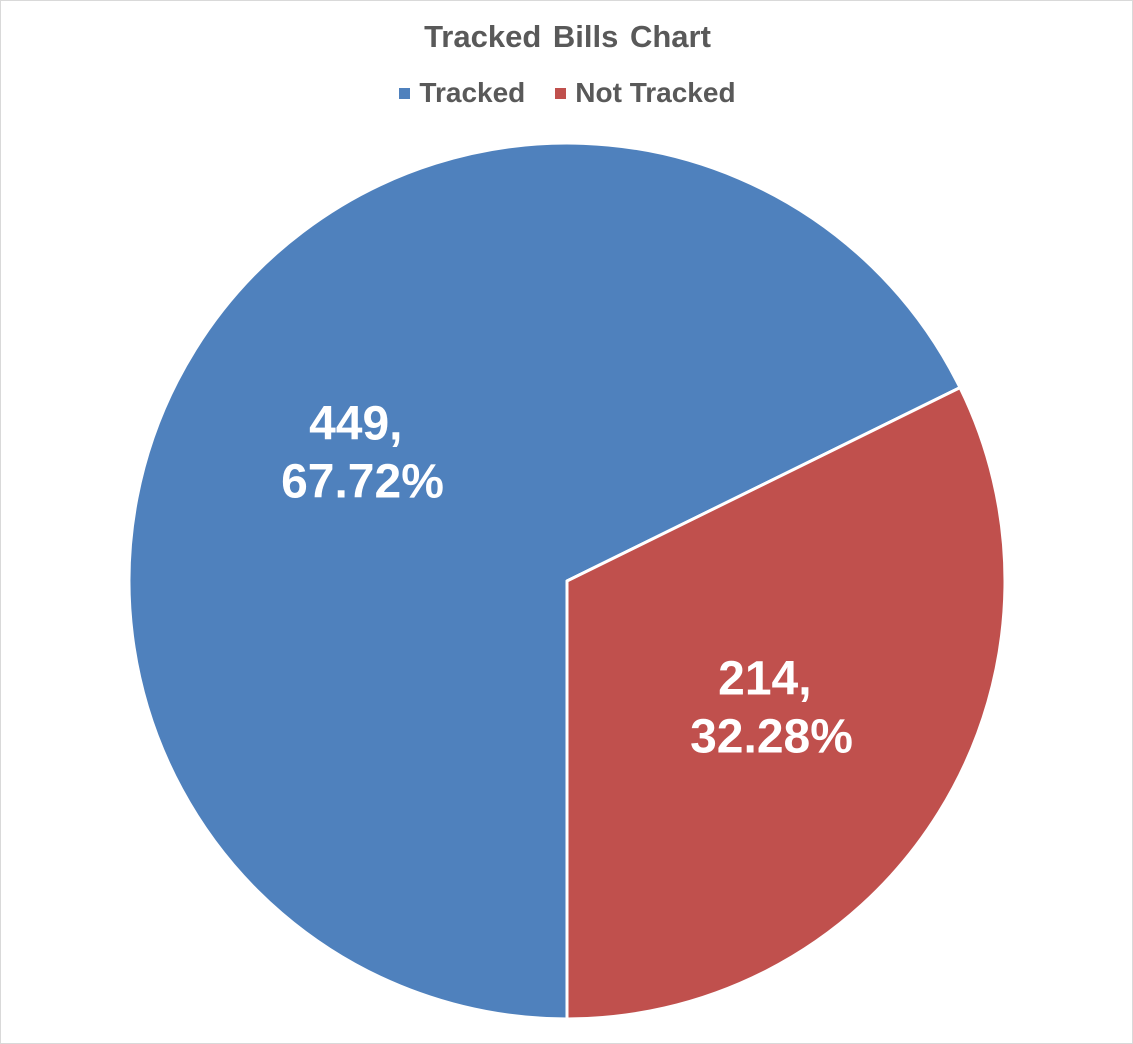  What do you see at coordinates (355, 424) in the screenshot?
I see `data-label-tracked-value: 449,` at bounding box center [355, 424].